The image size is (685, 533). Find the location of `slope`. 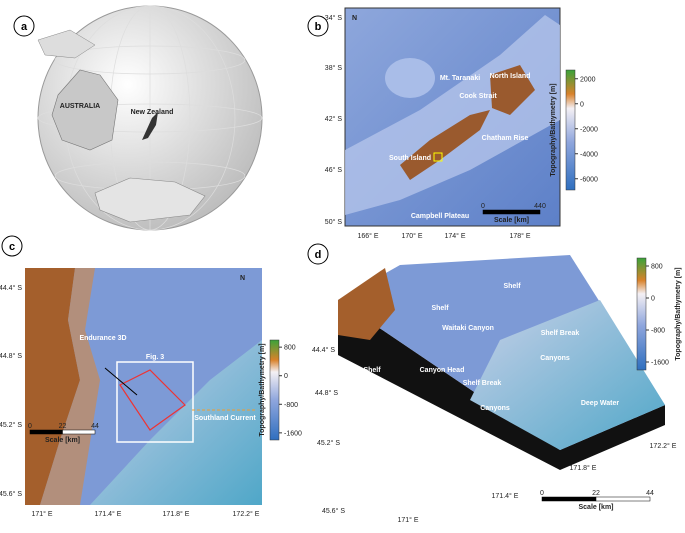

slope is located at coordinates (176, 422).